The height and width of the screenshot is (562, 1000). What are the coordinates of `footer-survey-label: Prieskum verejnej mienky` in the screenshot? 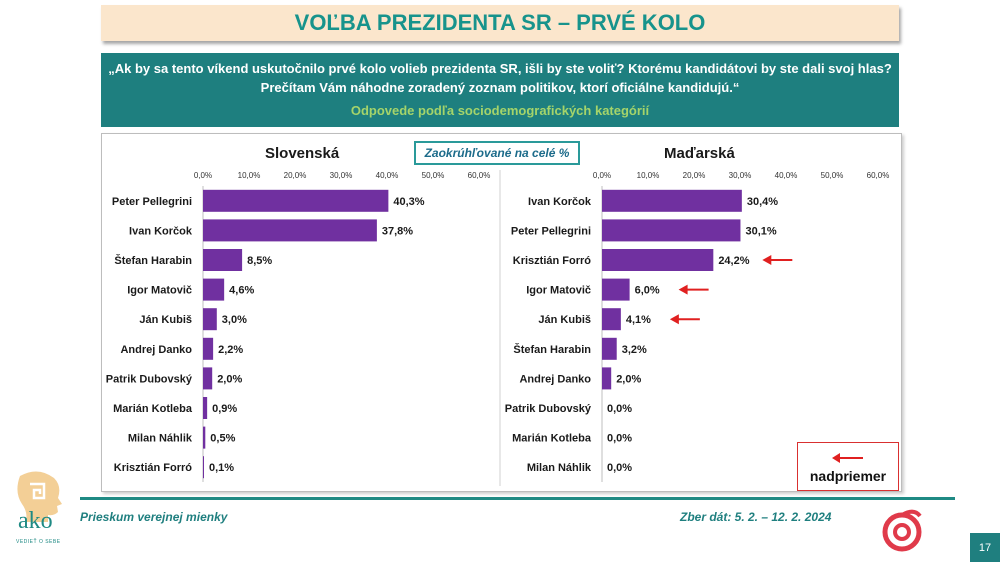 It's located at (154, 517).